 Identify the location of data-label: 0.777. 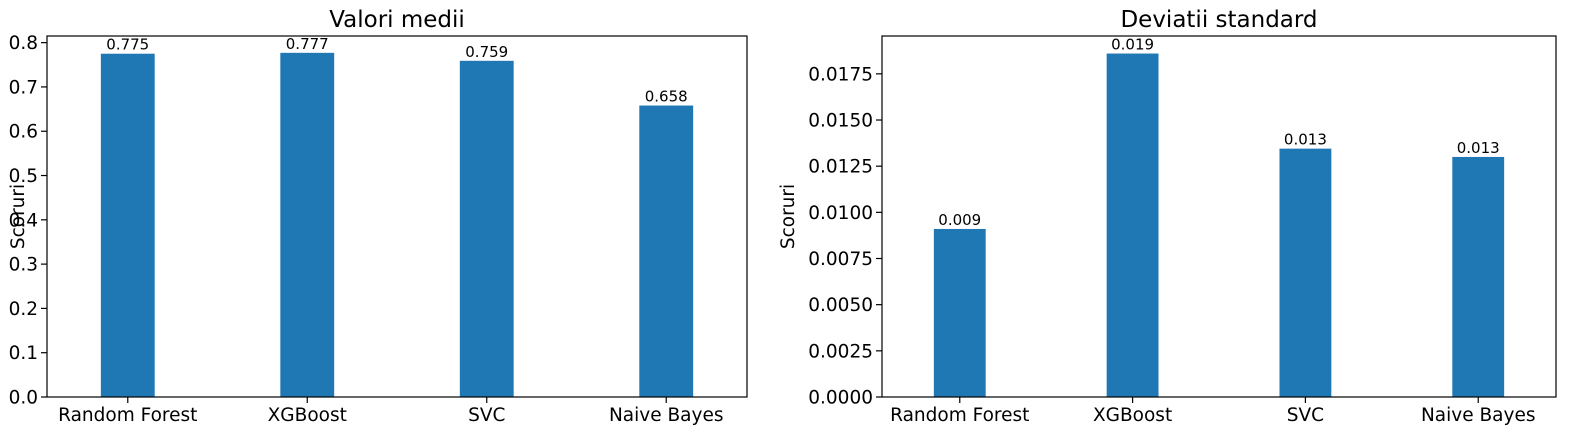
(307, 44).